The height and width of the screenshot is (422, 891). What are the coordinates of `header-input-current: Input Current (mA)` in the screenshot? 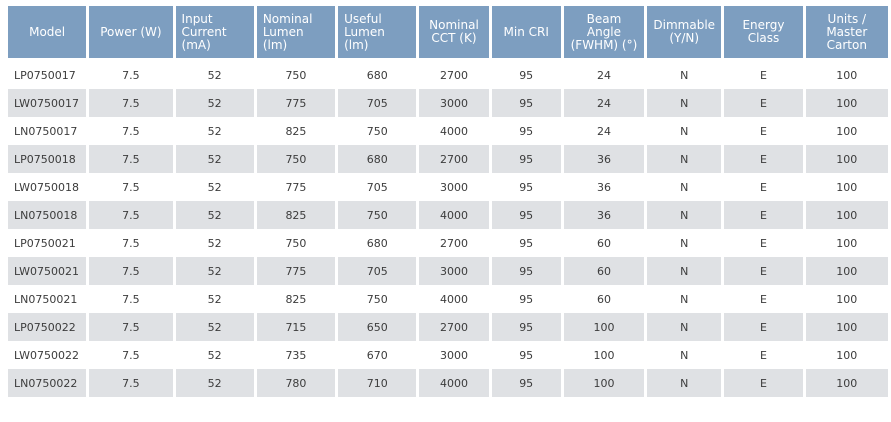 It's located at (214, 32).